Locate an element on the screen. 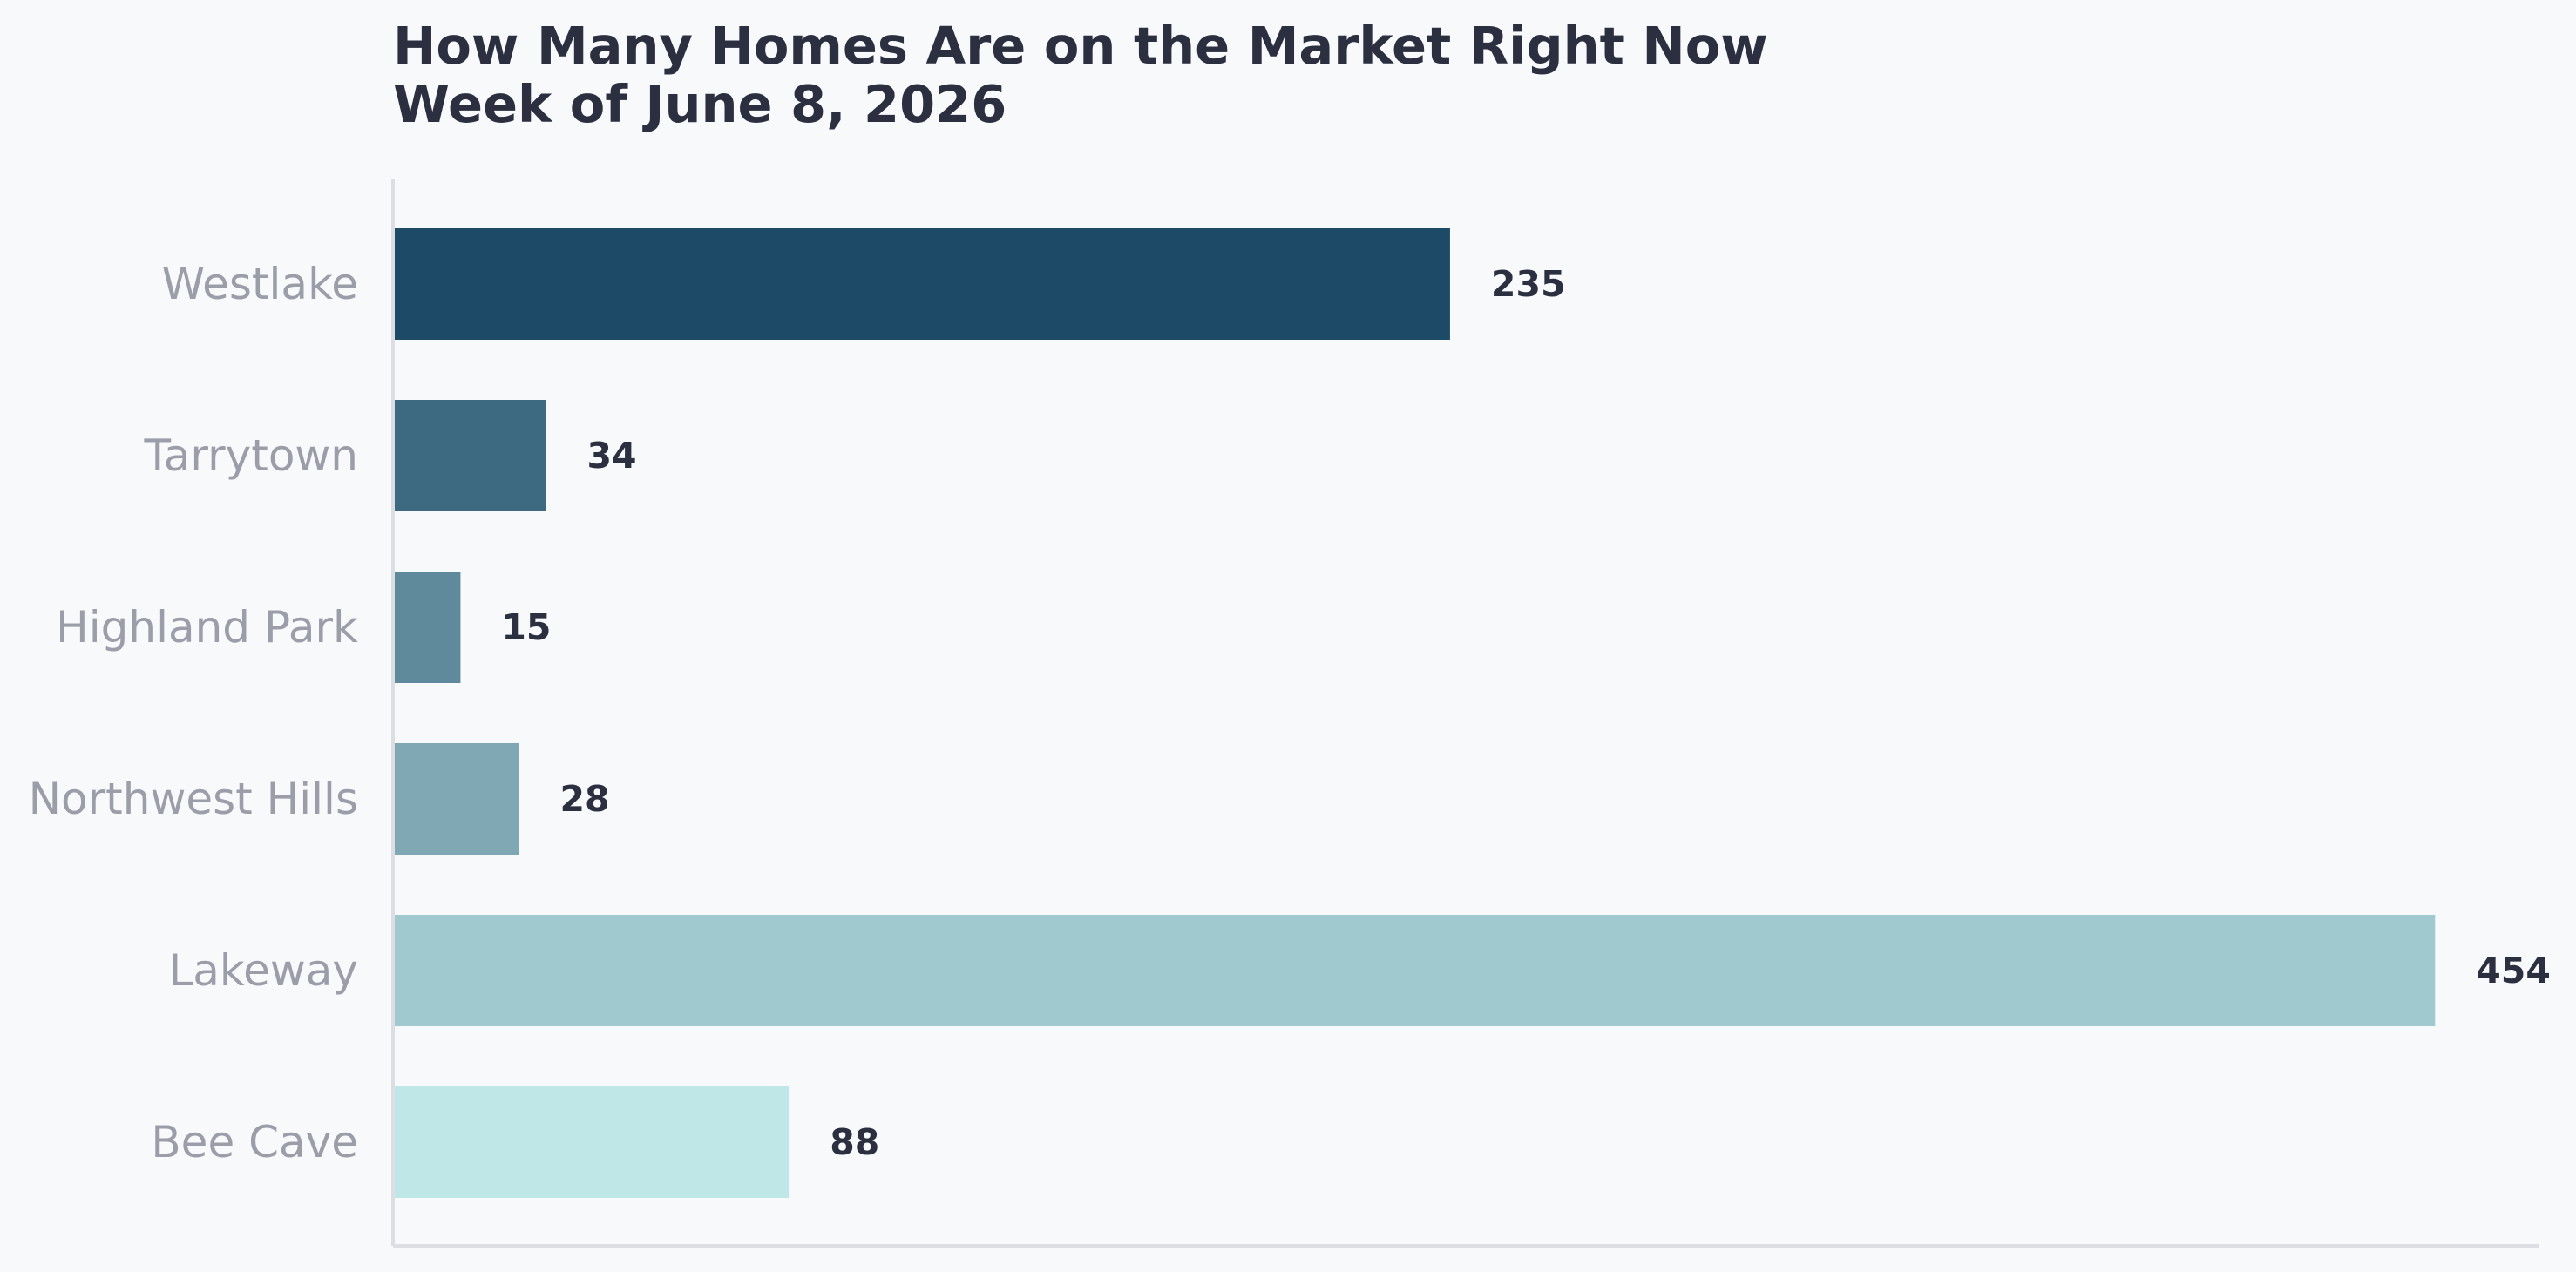 Image resolution: width=2576 pixels, height=1272 pixels. value-label: 88 is located at coordinates (855, 1142).